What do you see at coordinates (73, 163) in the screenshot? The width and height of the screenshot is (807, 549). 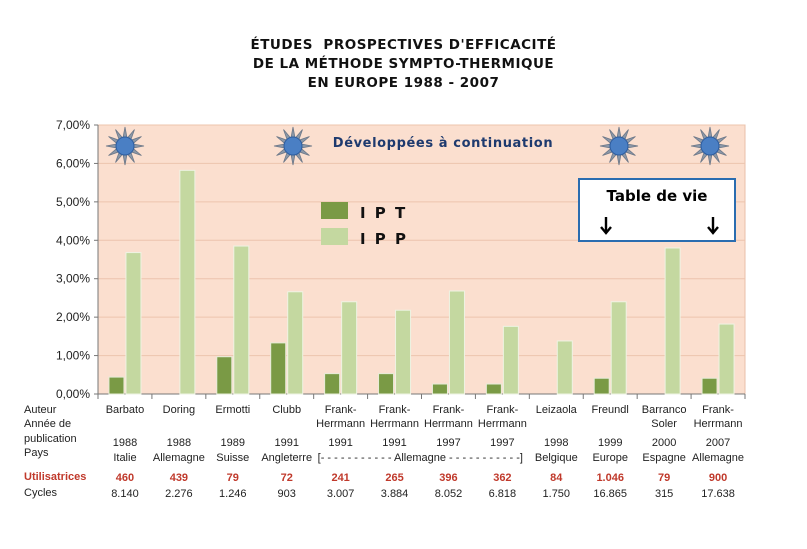 I see `y-tick-label: 6,00%` at bounding box center [73, 163].